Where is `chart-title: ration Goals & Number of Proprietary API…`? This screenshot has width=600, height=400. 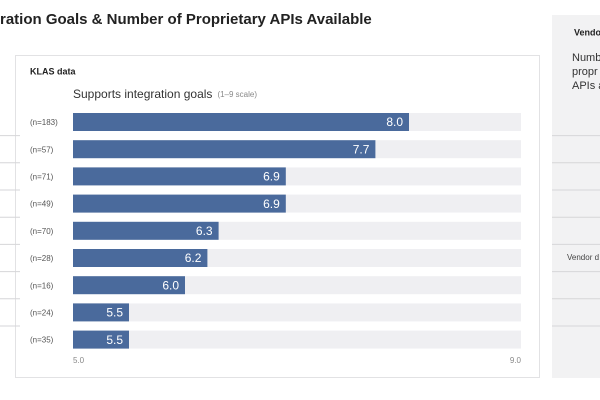
chart-title: ration Goals & Number of Proprietary API… is located at coordinates (186, 19).